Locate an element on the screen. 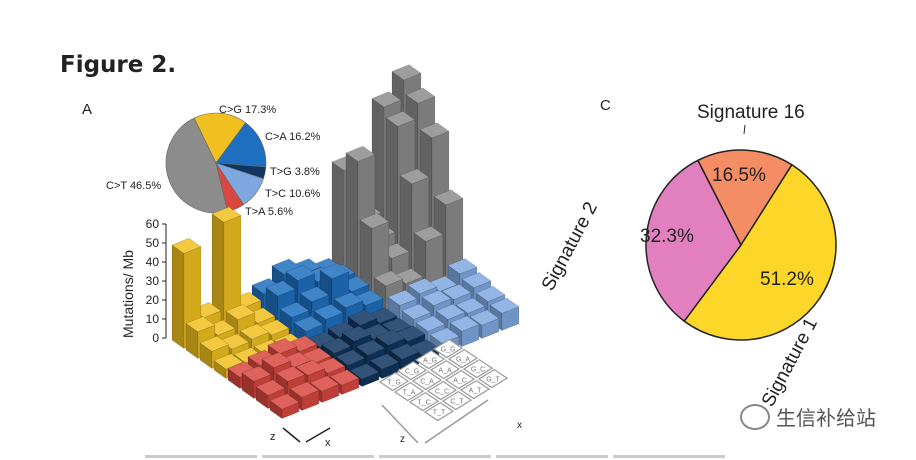  pie-slice-c-a is located at coordinates (241, 145).